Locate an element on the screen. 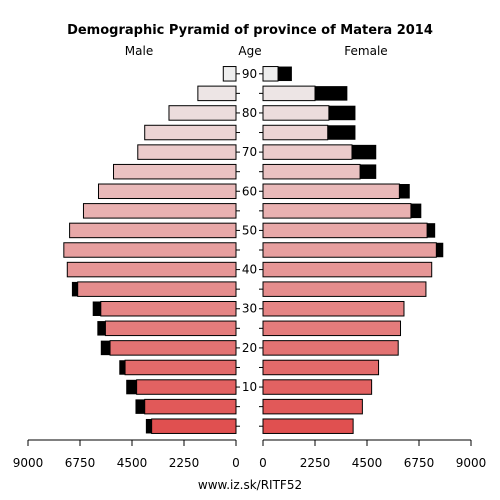 The image size is (500, 500). male-x-tick-label: 9000 is located at coordinates (28, 463).